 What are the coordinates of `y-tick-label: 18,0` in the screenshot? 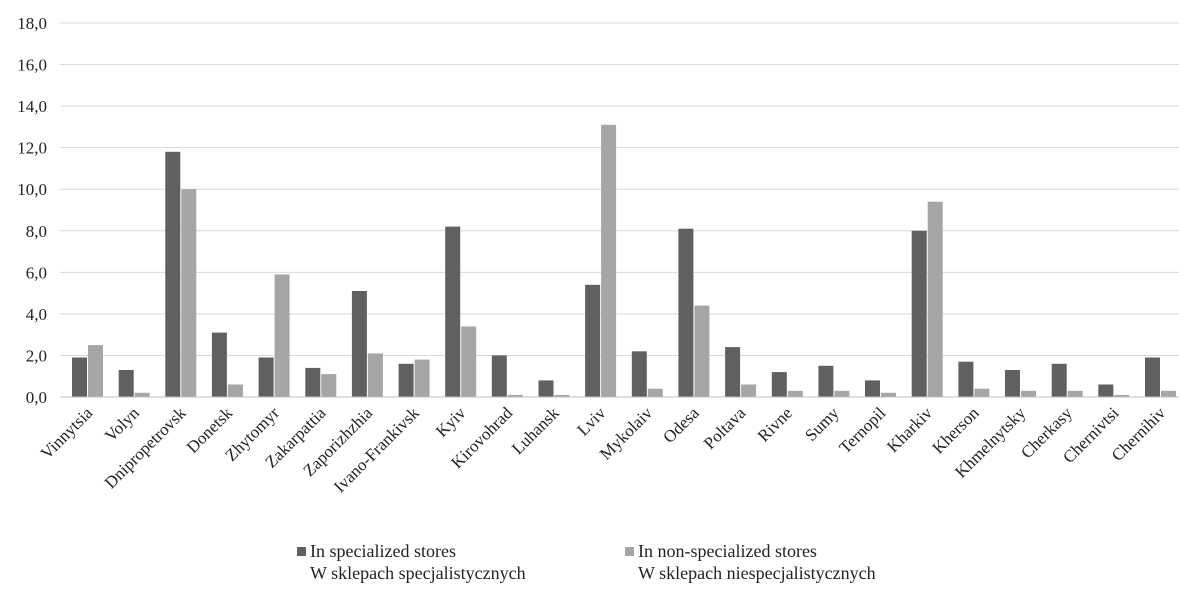 It's located at (32, 23).